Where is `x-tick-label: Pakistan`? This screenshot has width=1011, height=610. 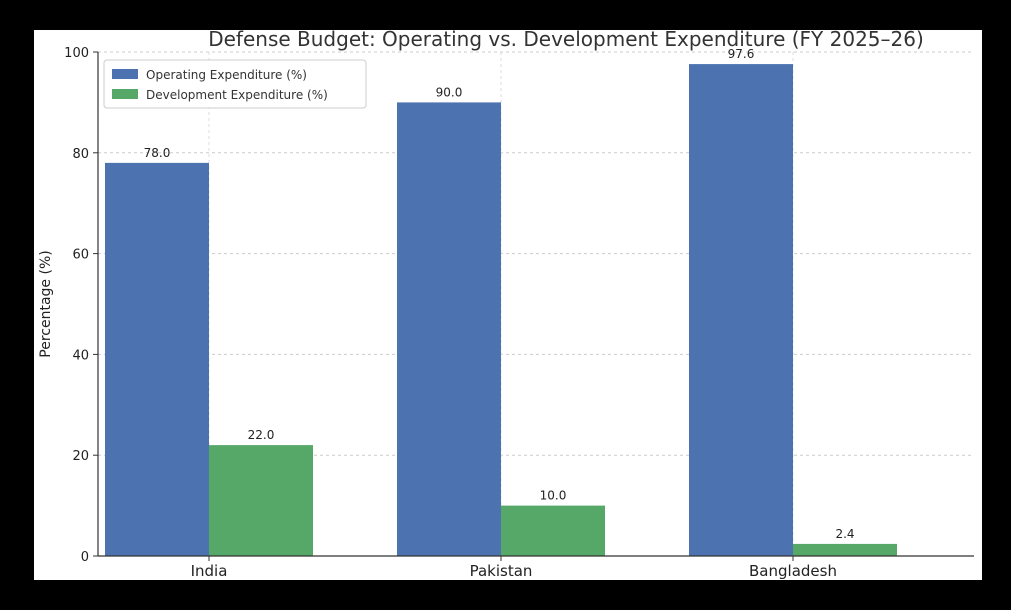
x-tick-label: Pakistan is located at coordinates (501, 571).